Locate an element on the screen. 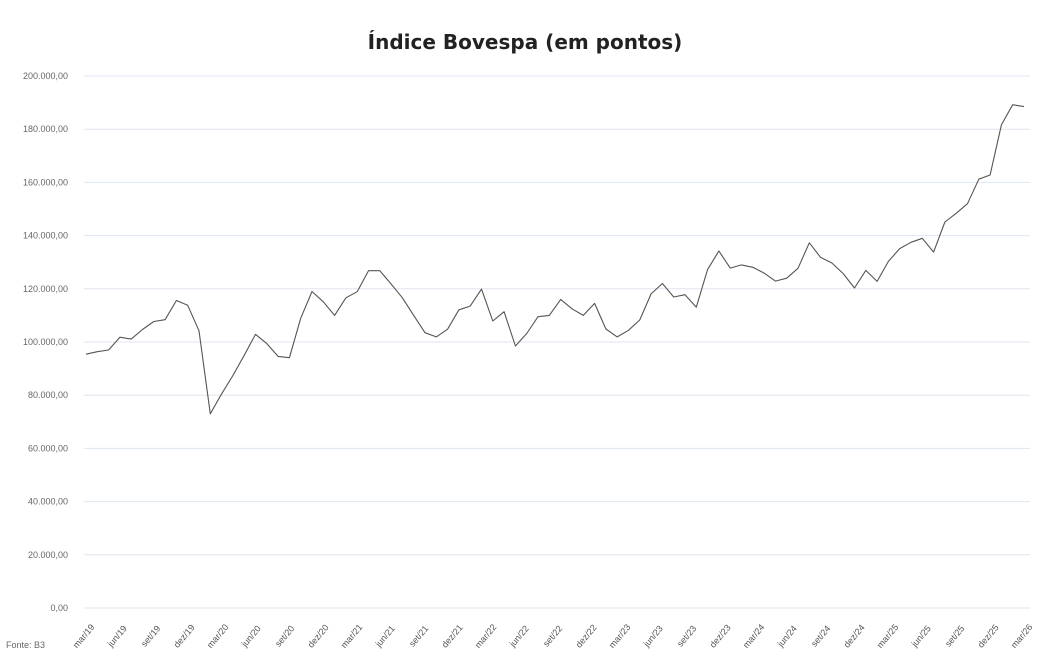 The image size is (1050, 660). x-tick-label: dez/23 is located at coordinates (720, 636).